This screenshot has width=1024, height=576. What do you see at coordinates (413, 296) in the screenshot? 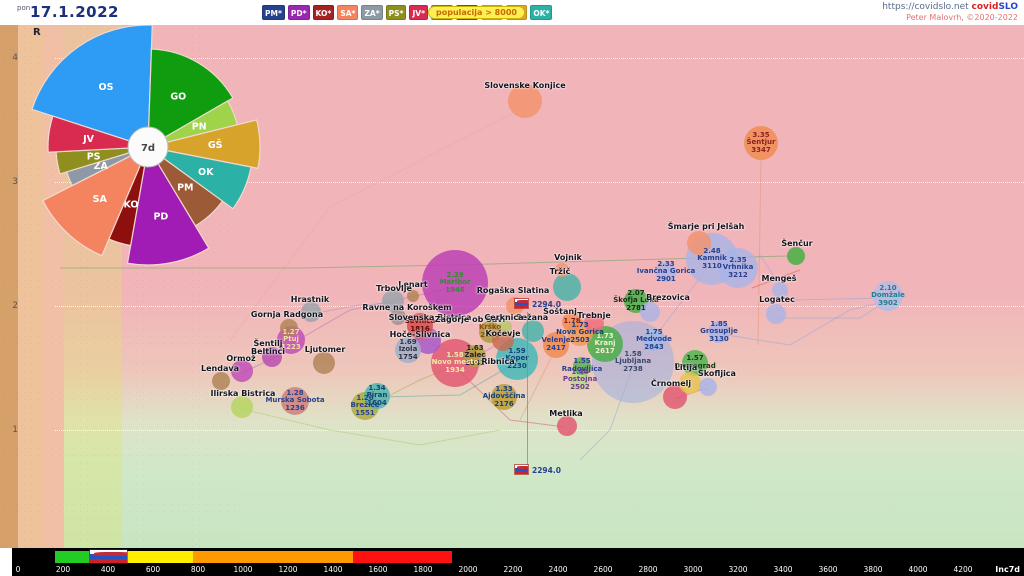
I see `bubble-Lenart` at bounding box center [413, 296].